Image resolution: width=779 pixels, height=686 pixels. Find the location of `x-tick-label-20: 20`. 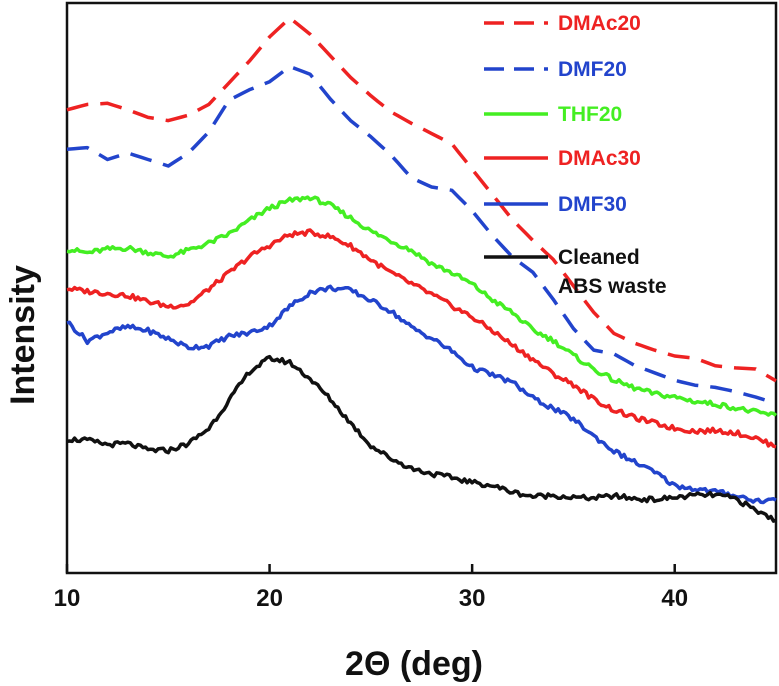

x-tick-label-20: 20 is located at coordinates (269, 598).